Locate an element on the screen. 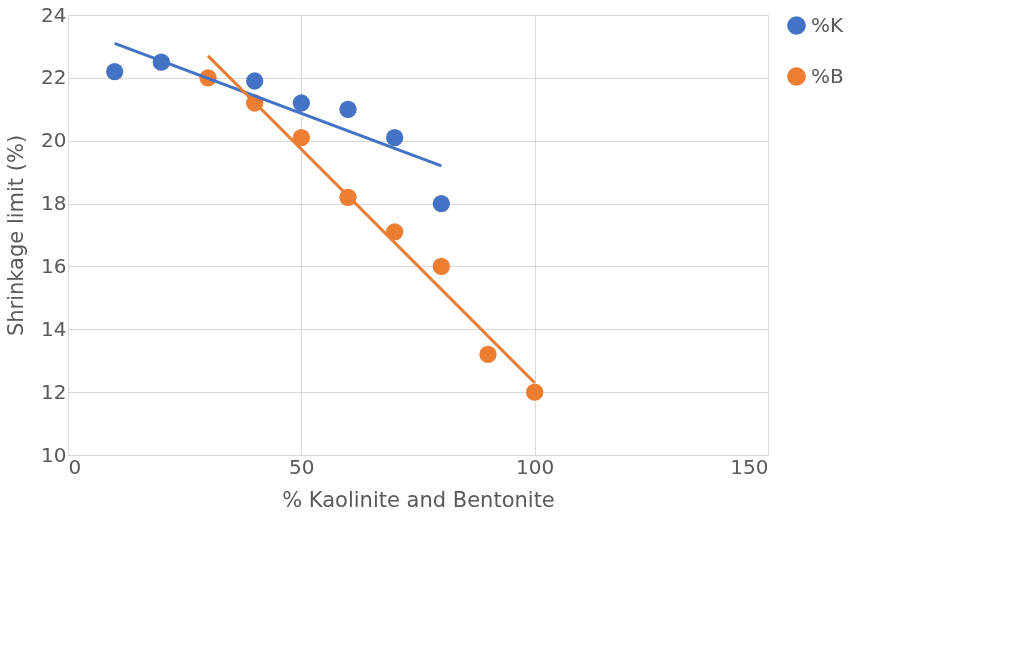  y-tick-label: 16 is located at coordinates (54, 265).